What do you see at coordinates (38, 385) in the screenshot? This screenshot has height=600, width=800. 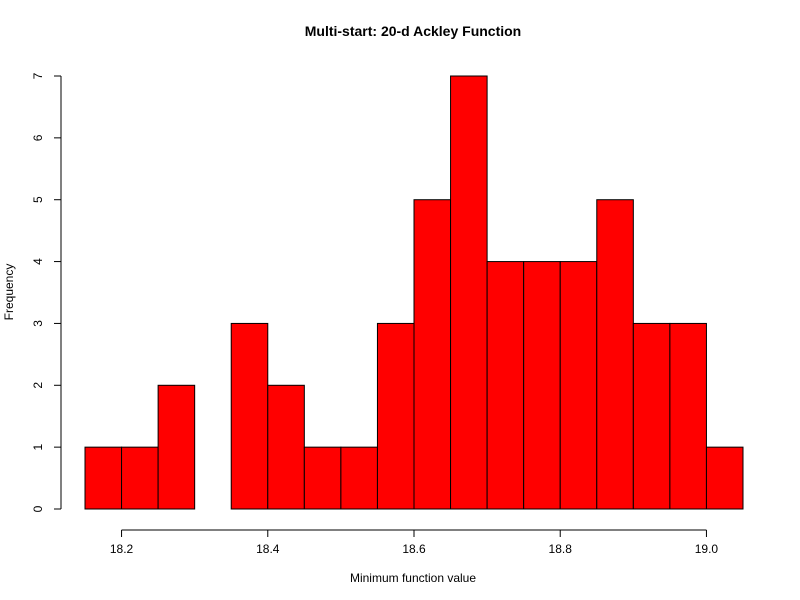 I see `y-tick-label: 2` at bounding box center [38, 385].